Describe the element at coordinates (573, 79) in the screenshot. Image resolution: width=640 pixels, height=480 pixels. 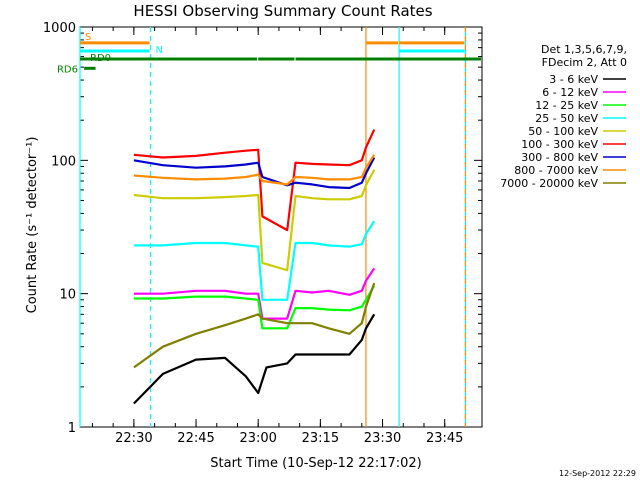
I see `legend-label: 3 - 6 keV` at that location.